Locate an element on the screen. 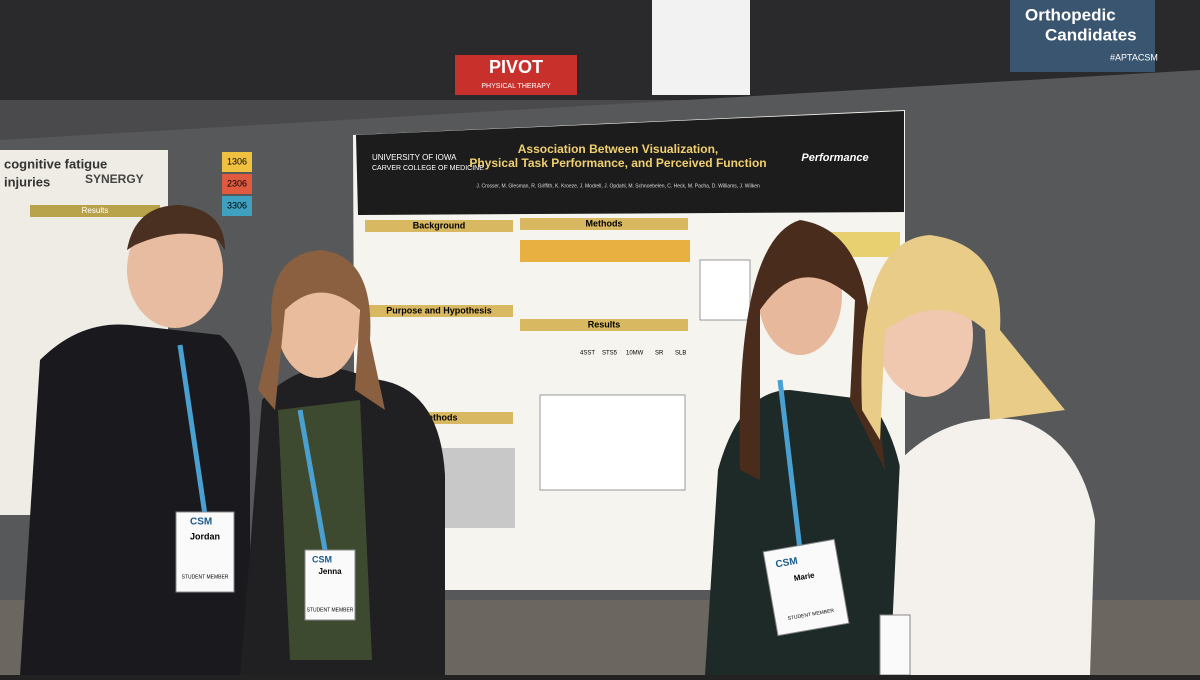 This screenshot has height=680, width=1200. person-jordan is located at coordinates (135, 499).